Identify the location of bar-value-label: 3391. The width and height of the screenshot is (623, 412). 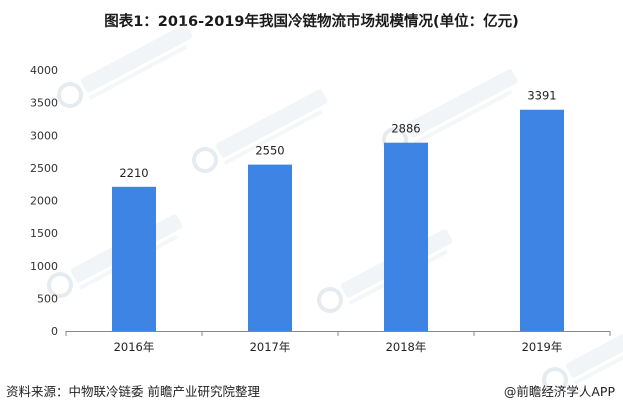
(541, 96).